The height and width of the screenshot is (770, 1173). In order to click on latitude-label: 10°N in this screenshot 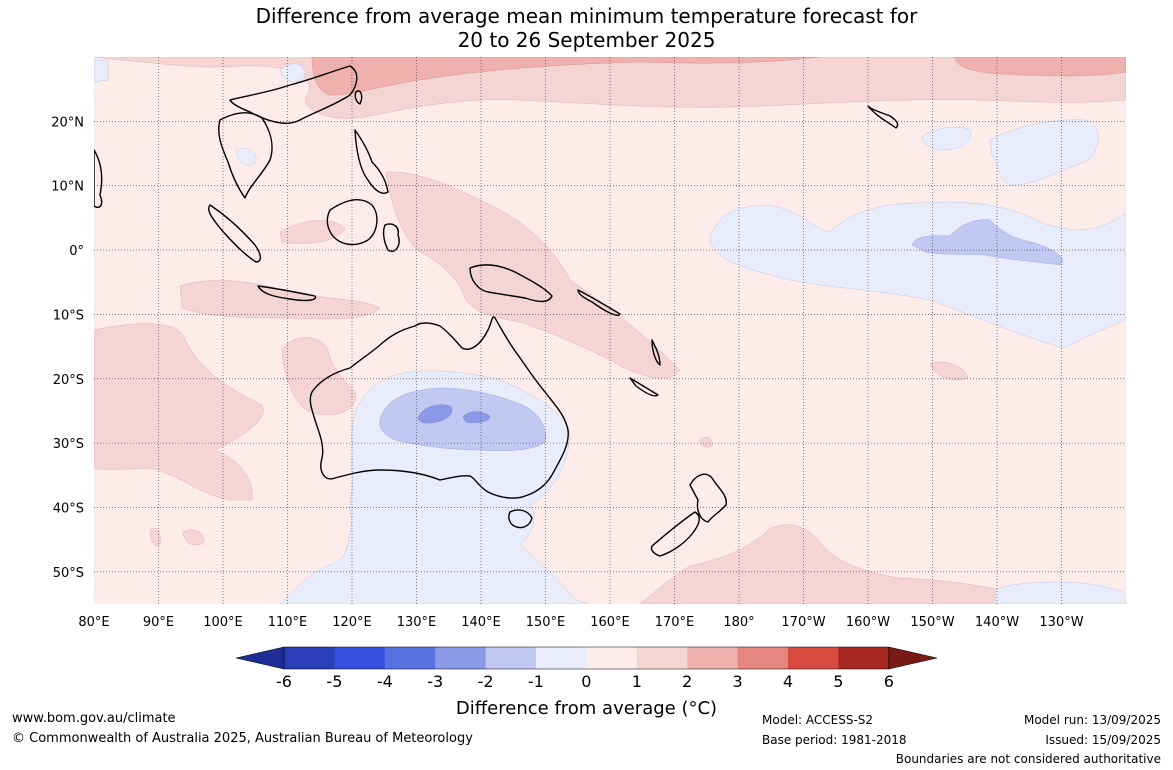, I will do `click(67, 187)`.